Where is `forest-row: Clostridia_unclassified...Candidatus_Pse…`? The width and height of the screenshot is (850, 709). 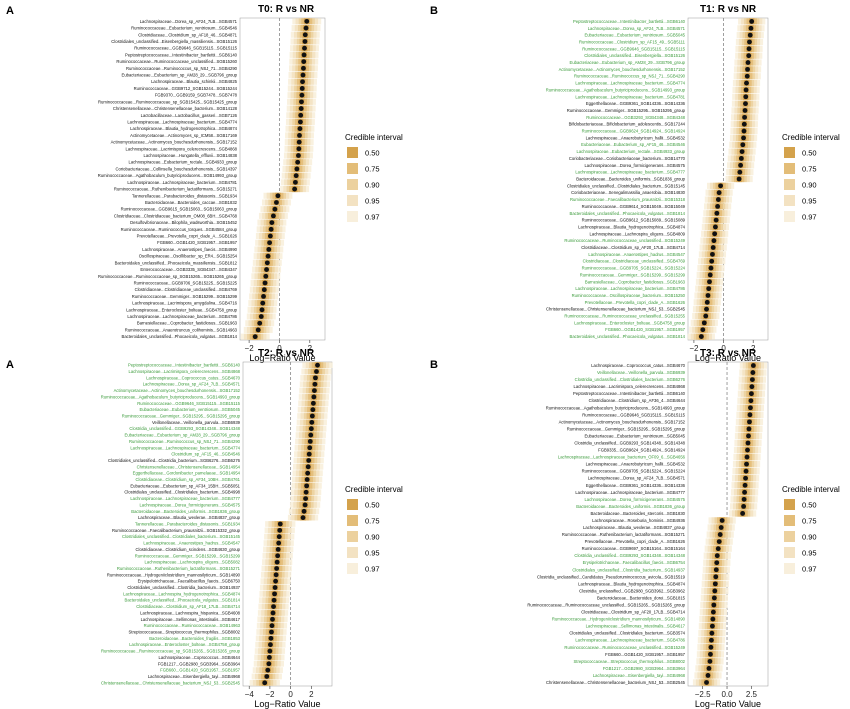 forest-row: Clostridia_unclassified...Candidatus_Pse… is located at coordinates (633, 576).